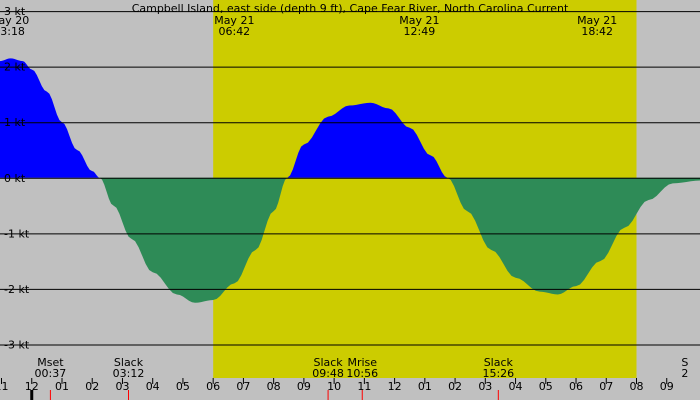  Describe the element at coordinates (17, 344) in the screenshot. I see `y-tick-label: -3 kt` at that location.